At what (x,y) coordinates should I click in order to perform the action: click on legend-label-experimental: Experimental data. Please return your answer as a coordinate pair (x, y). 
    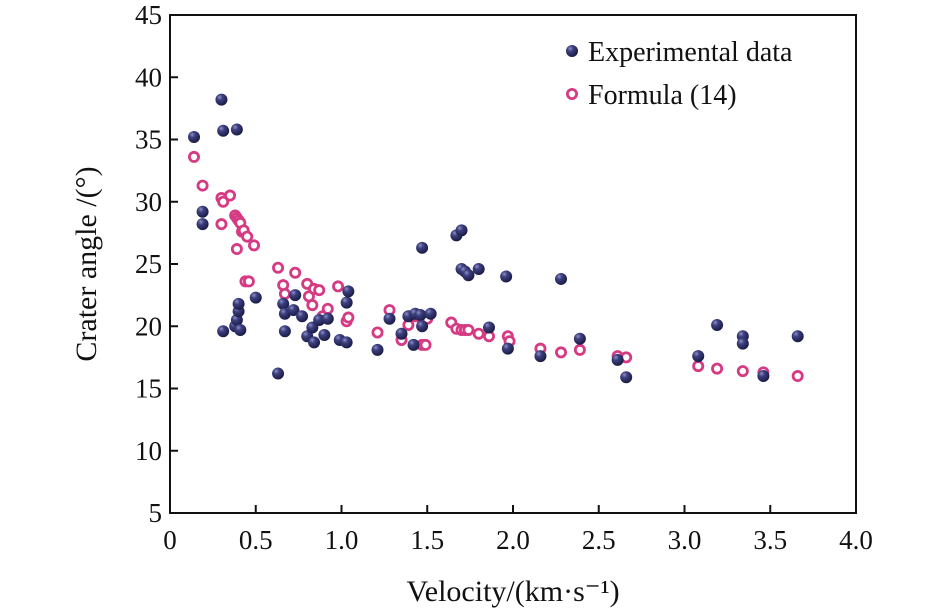
    Looking at the image, I should click on (690, 52).